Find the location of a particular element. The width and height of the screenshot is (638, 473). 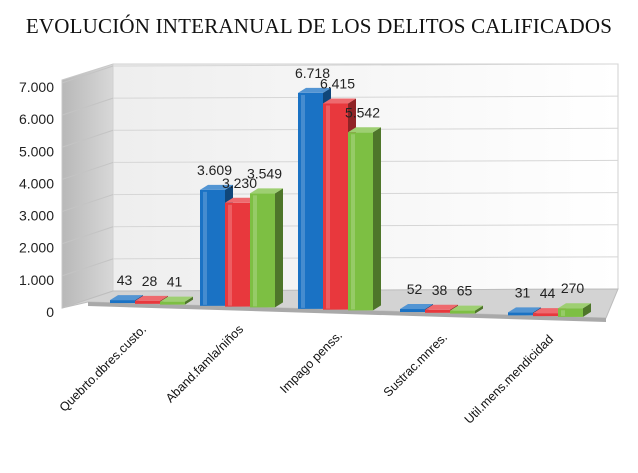

y-tick-label: 2.000 is located at coordinates (36, 248).